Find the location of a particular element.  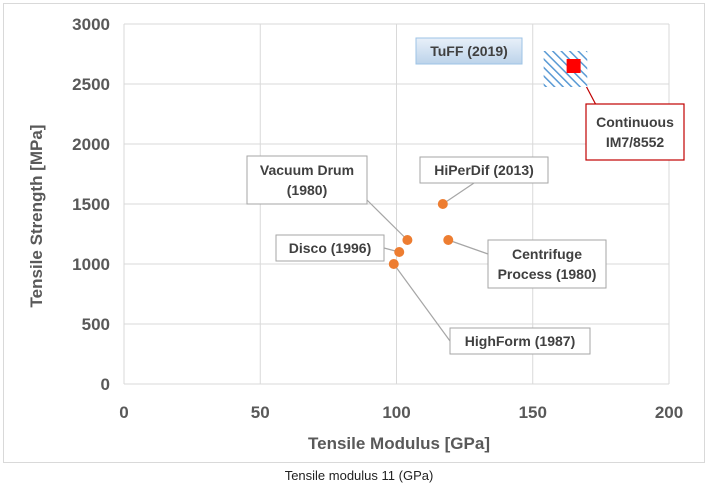

callout-label: HiPerDif (2013) is located at coordinates (484, 170).